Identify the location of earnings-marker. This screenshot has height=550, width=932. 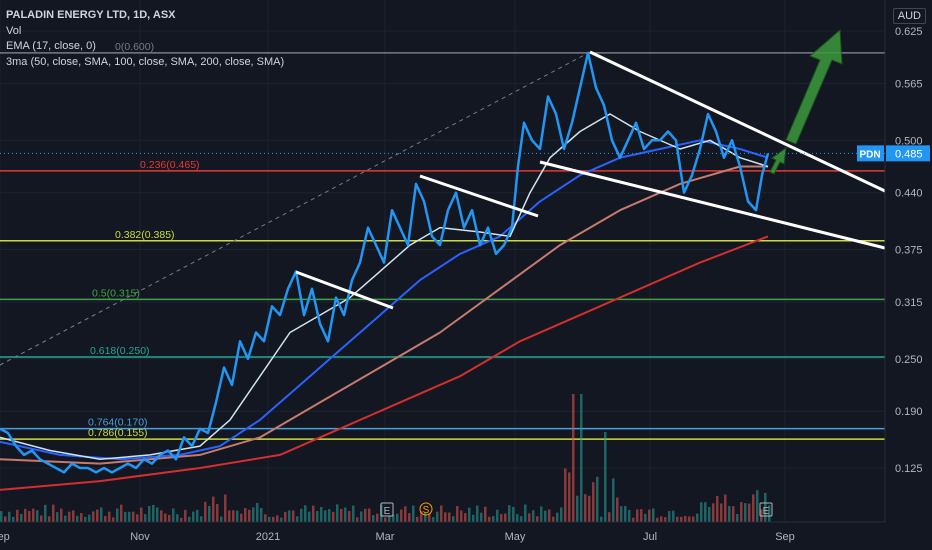
(387, 509).